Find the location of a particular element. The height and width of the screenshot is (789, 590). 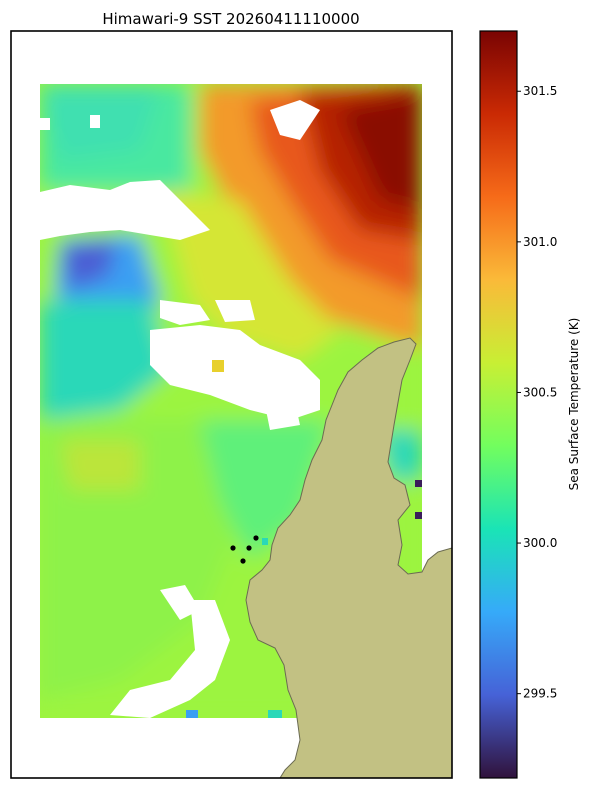

point-markers is located at coordinates (244, 549).